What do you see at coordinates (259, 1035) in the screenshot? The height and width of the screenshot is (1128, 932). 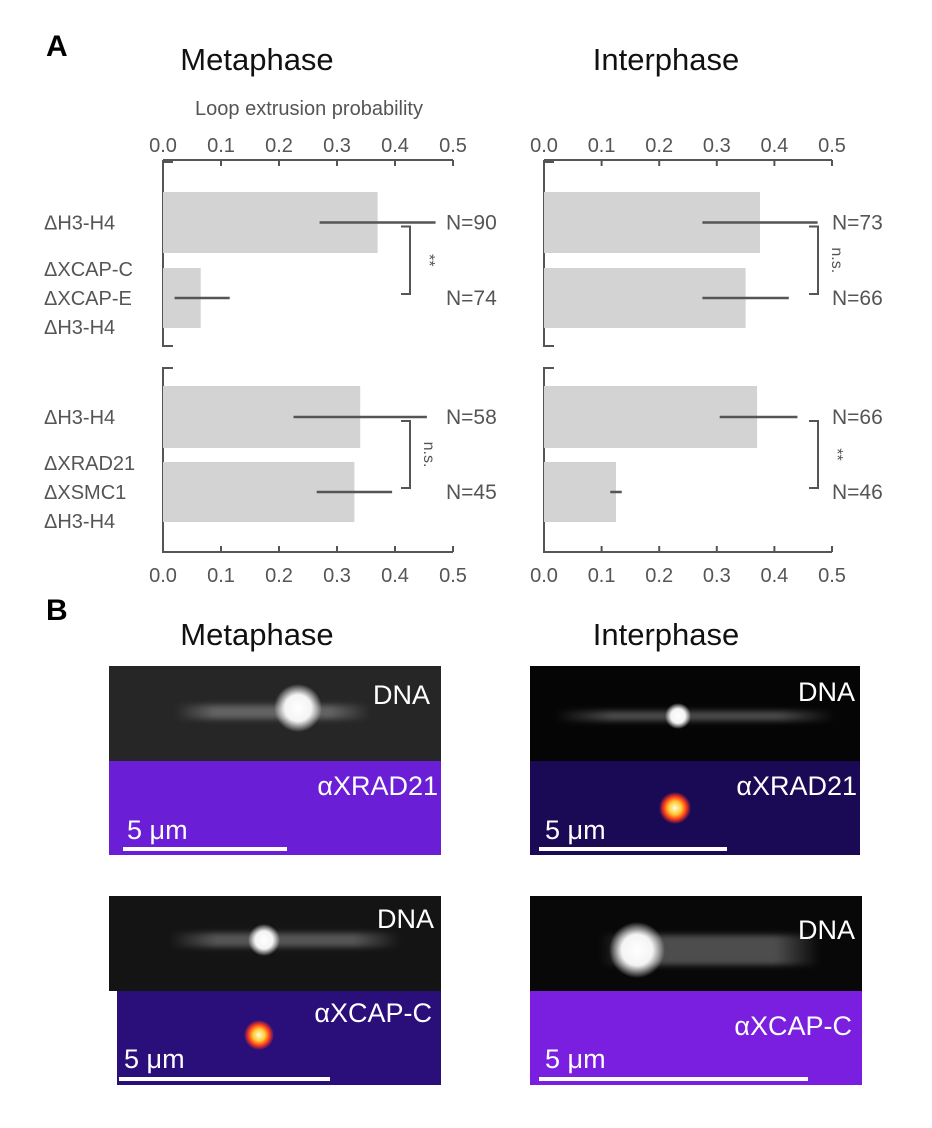 I see `condensin-spot` at bounding box center [259, 1035].